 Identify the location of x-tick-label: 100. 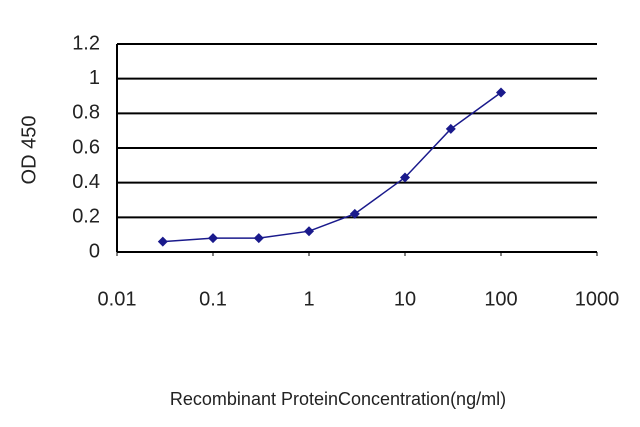
(500, 299).